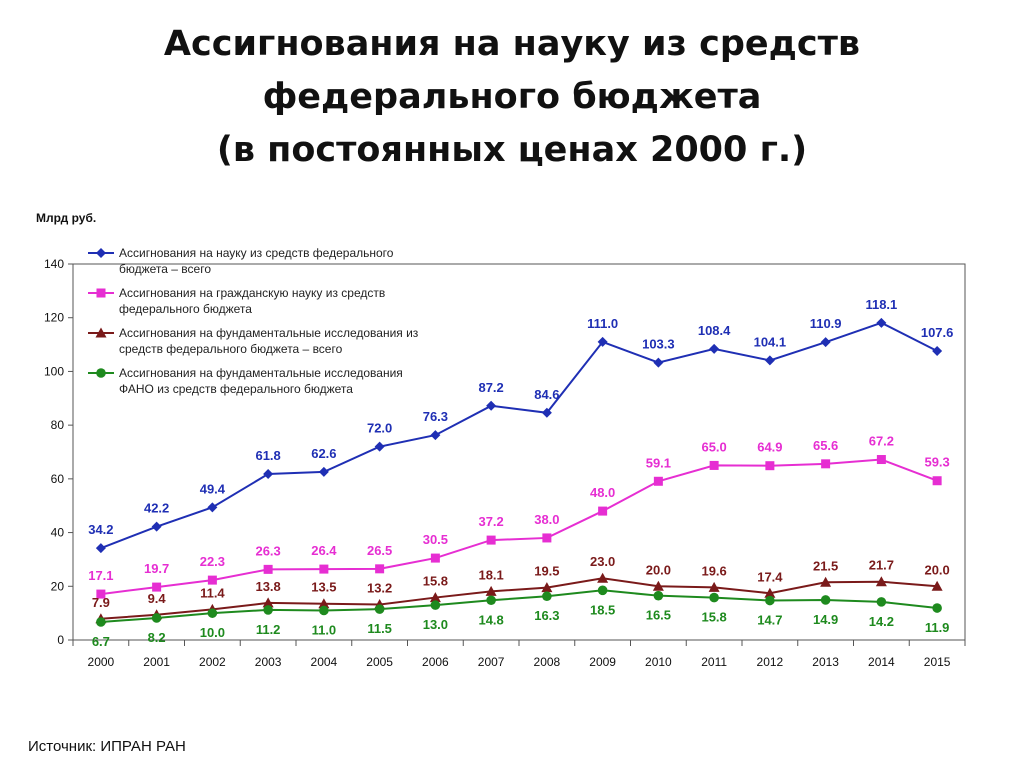 This screenshot has height=767, width=1024. Describe the element at coordinates (881, 621) in the screenshot. I see `data-label: 14.2` at that location.